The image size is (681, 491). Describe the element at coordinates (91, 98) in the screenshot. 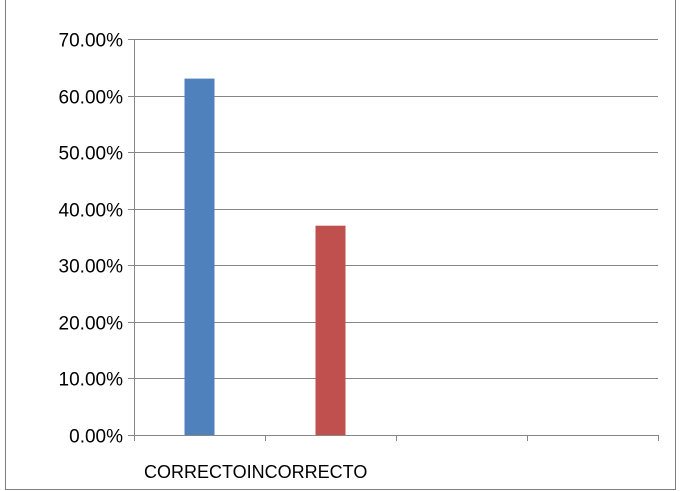

I see `y-tick-label: 60.00%` at that location.